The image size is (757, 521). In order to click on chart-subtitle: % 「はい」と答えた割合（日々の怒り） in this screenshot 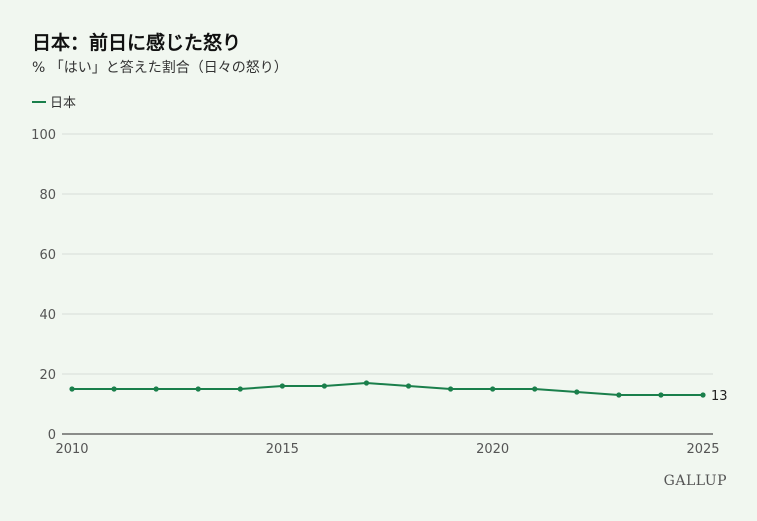, I will do `click(160, 68)`.